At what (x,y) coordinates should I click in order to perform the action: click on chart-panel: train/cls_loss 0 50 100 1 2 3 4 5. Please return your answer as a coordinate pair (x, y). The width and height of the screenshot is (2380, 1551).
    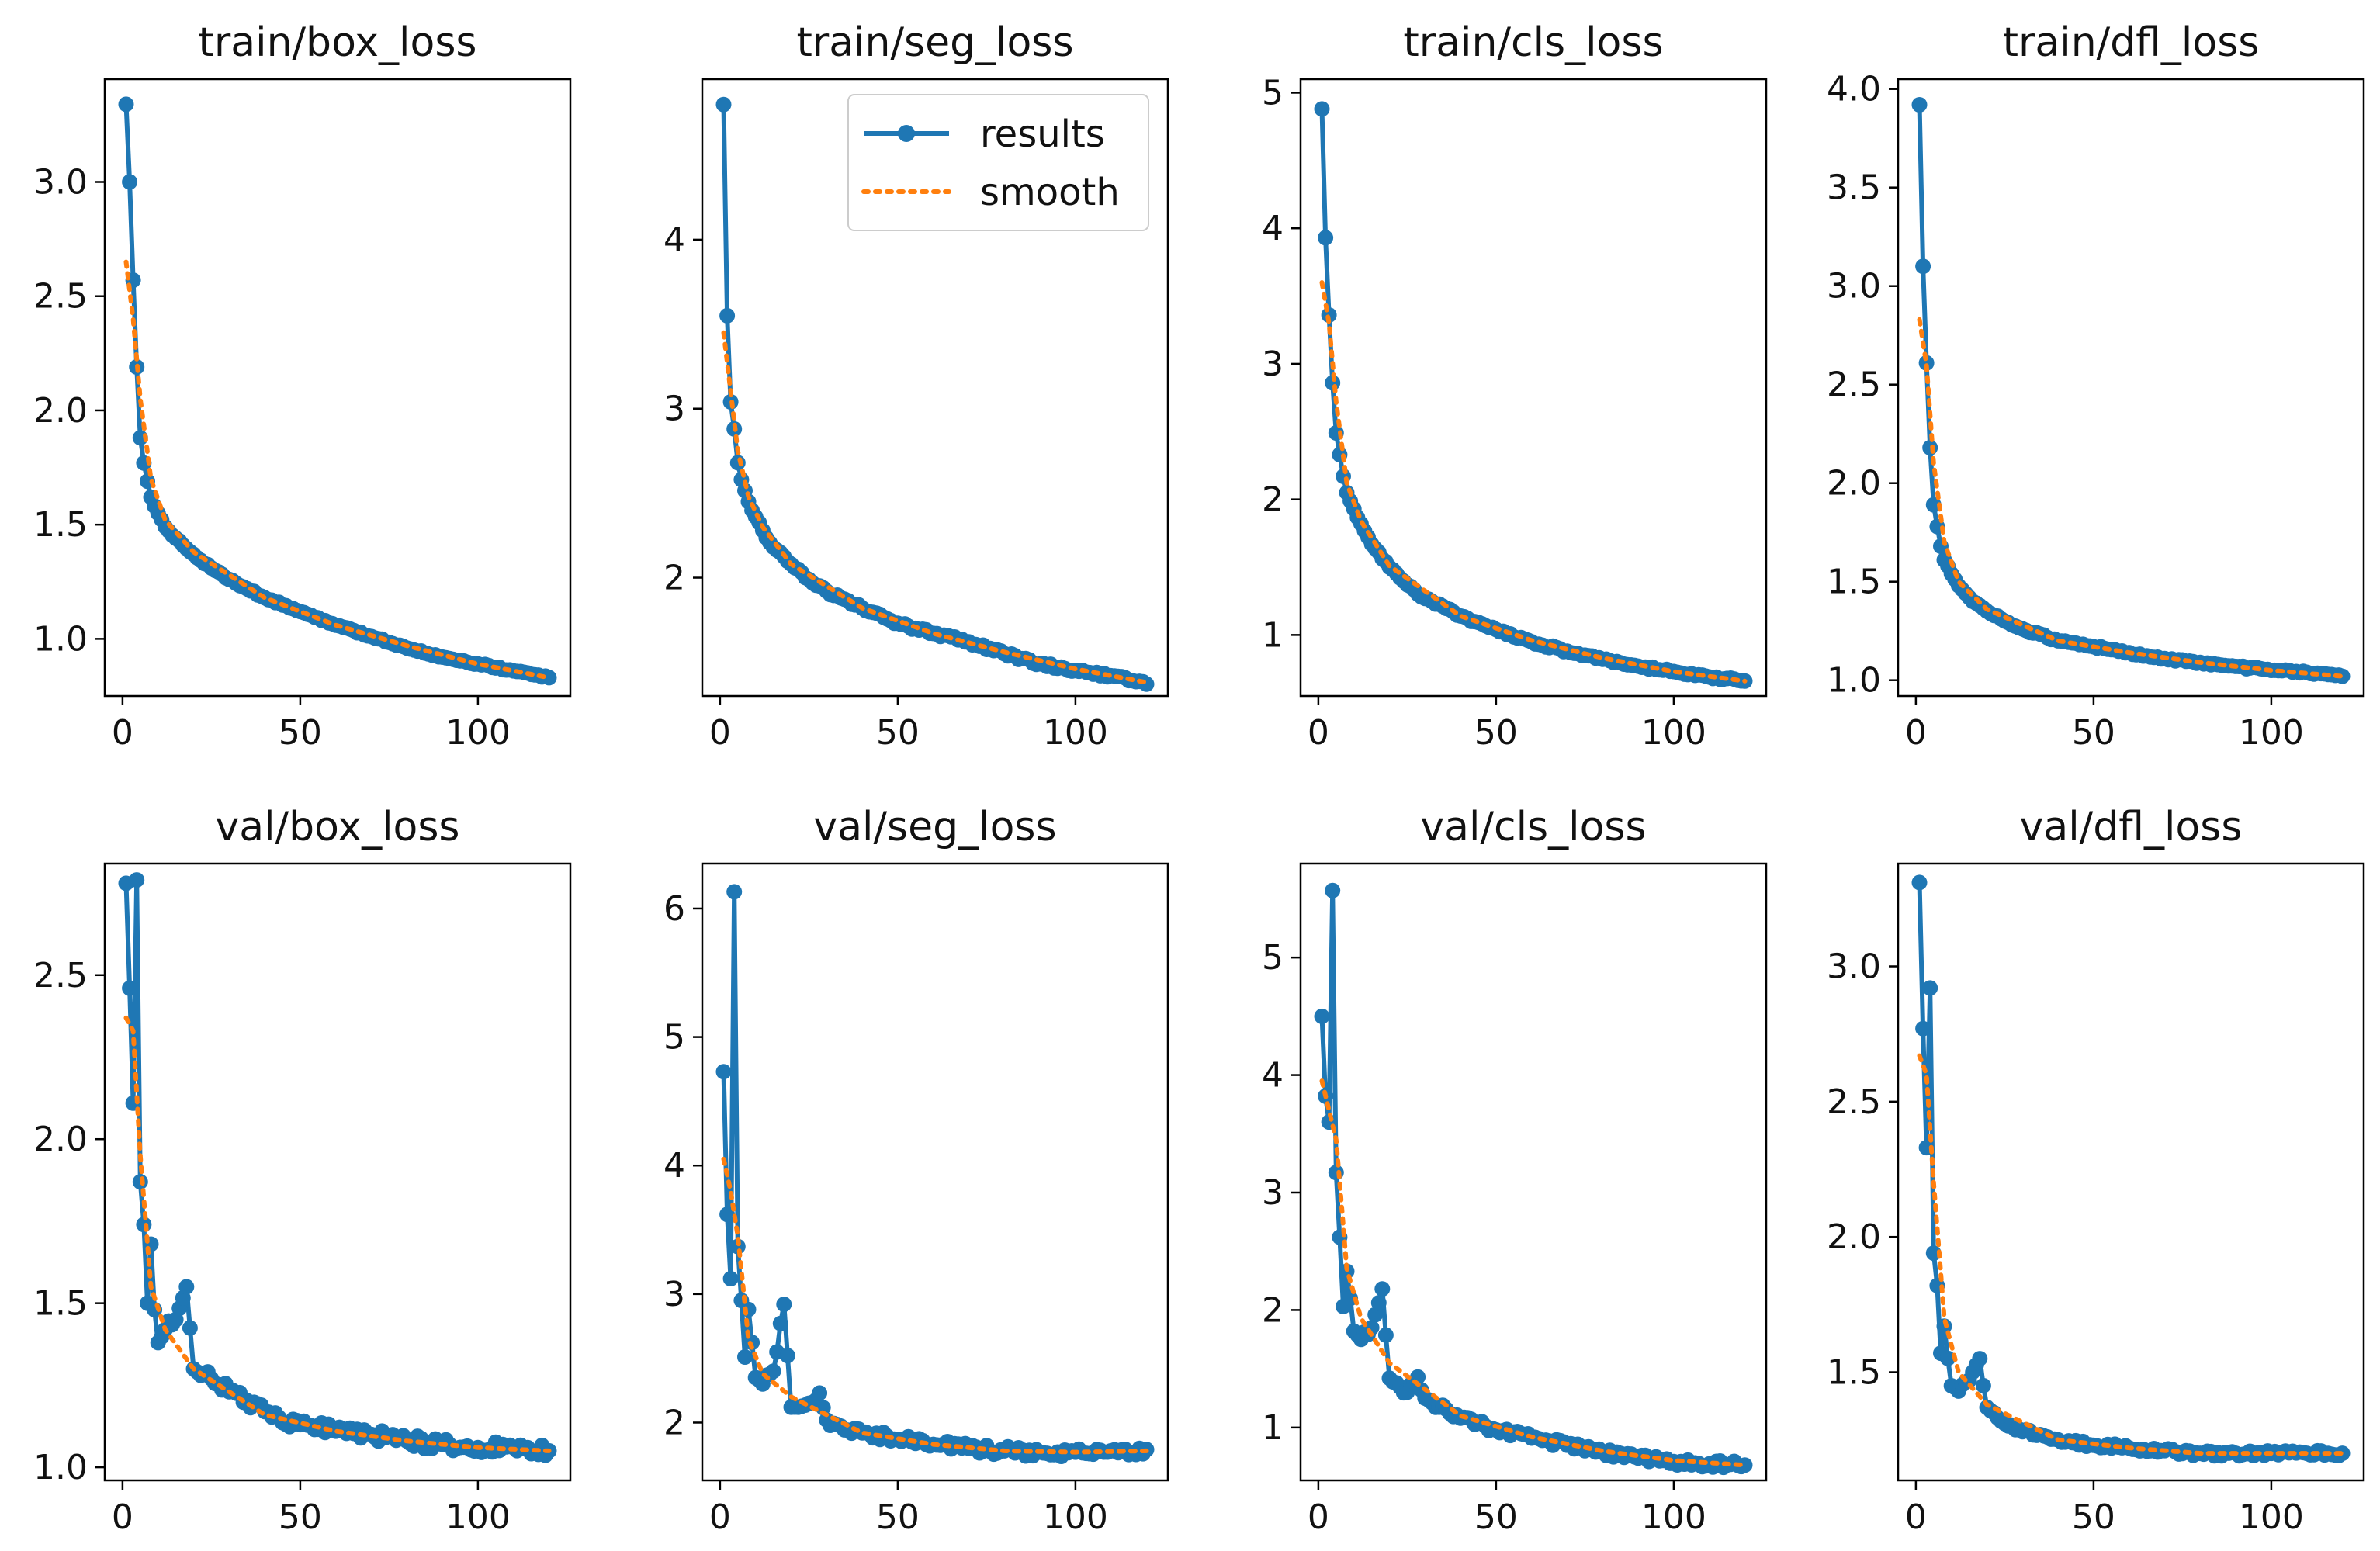
    Looking at the image, I should click on (1515, 386).